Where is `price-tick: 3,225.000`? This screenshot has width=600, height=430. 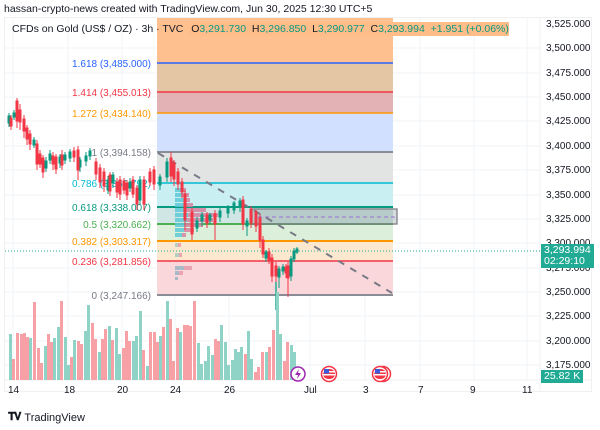 price-tick: 3,225.000 is located at coordinates (568, 316).